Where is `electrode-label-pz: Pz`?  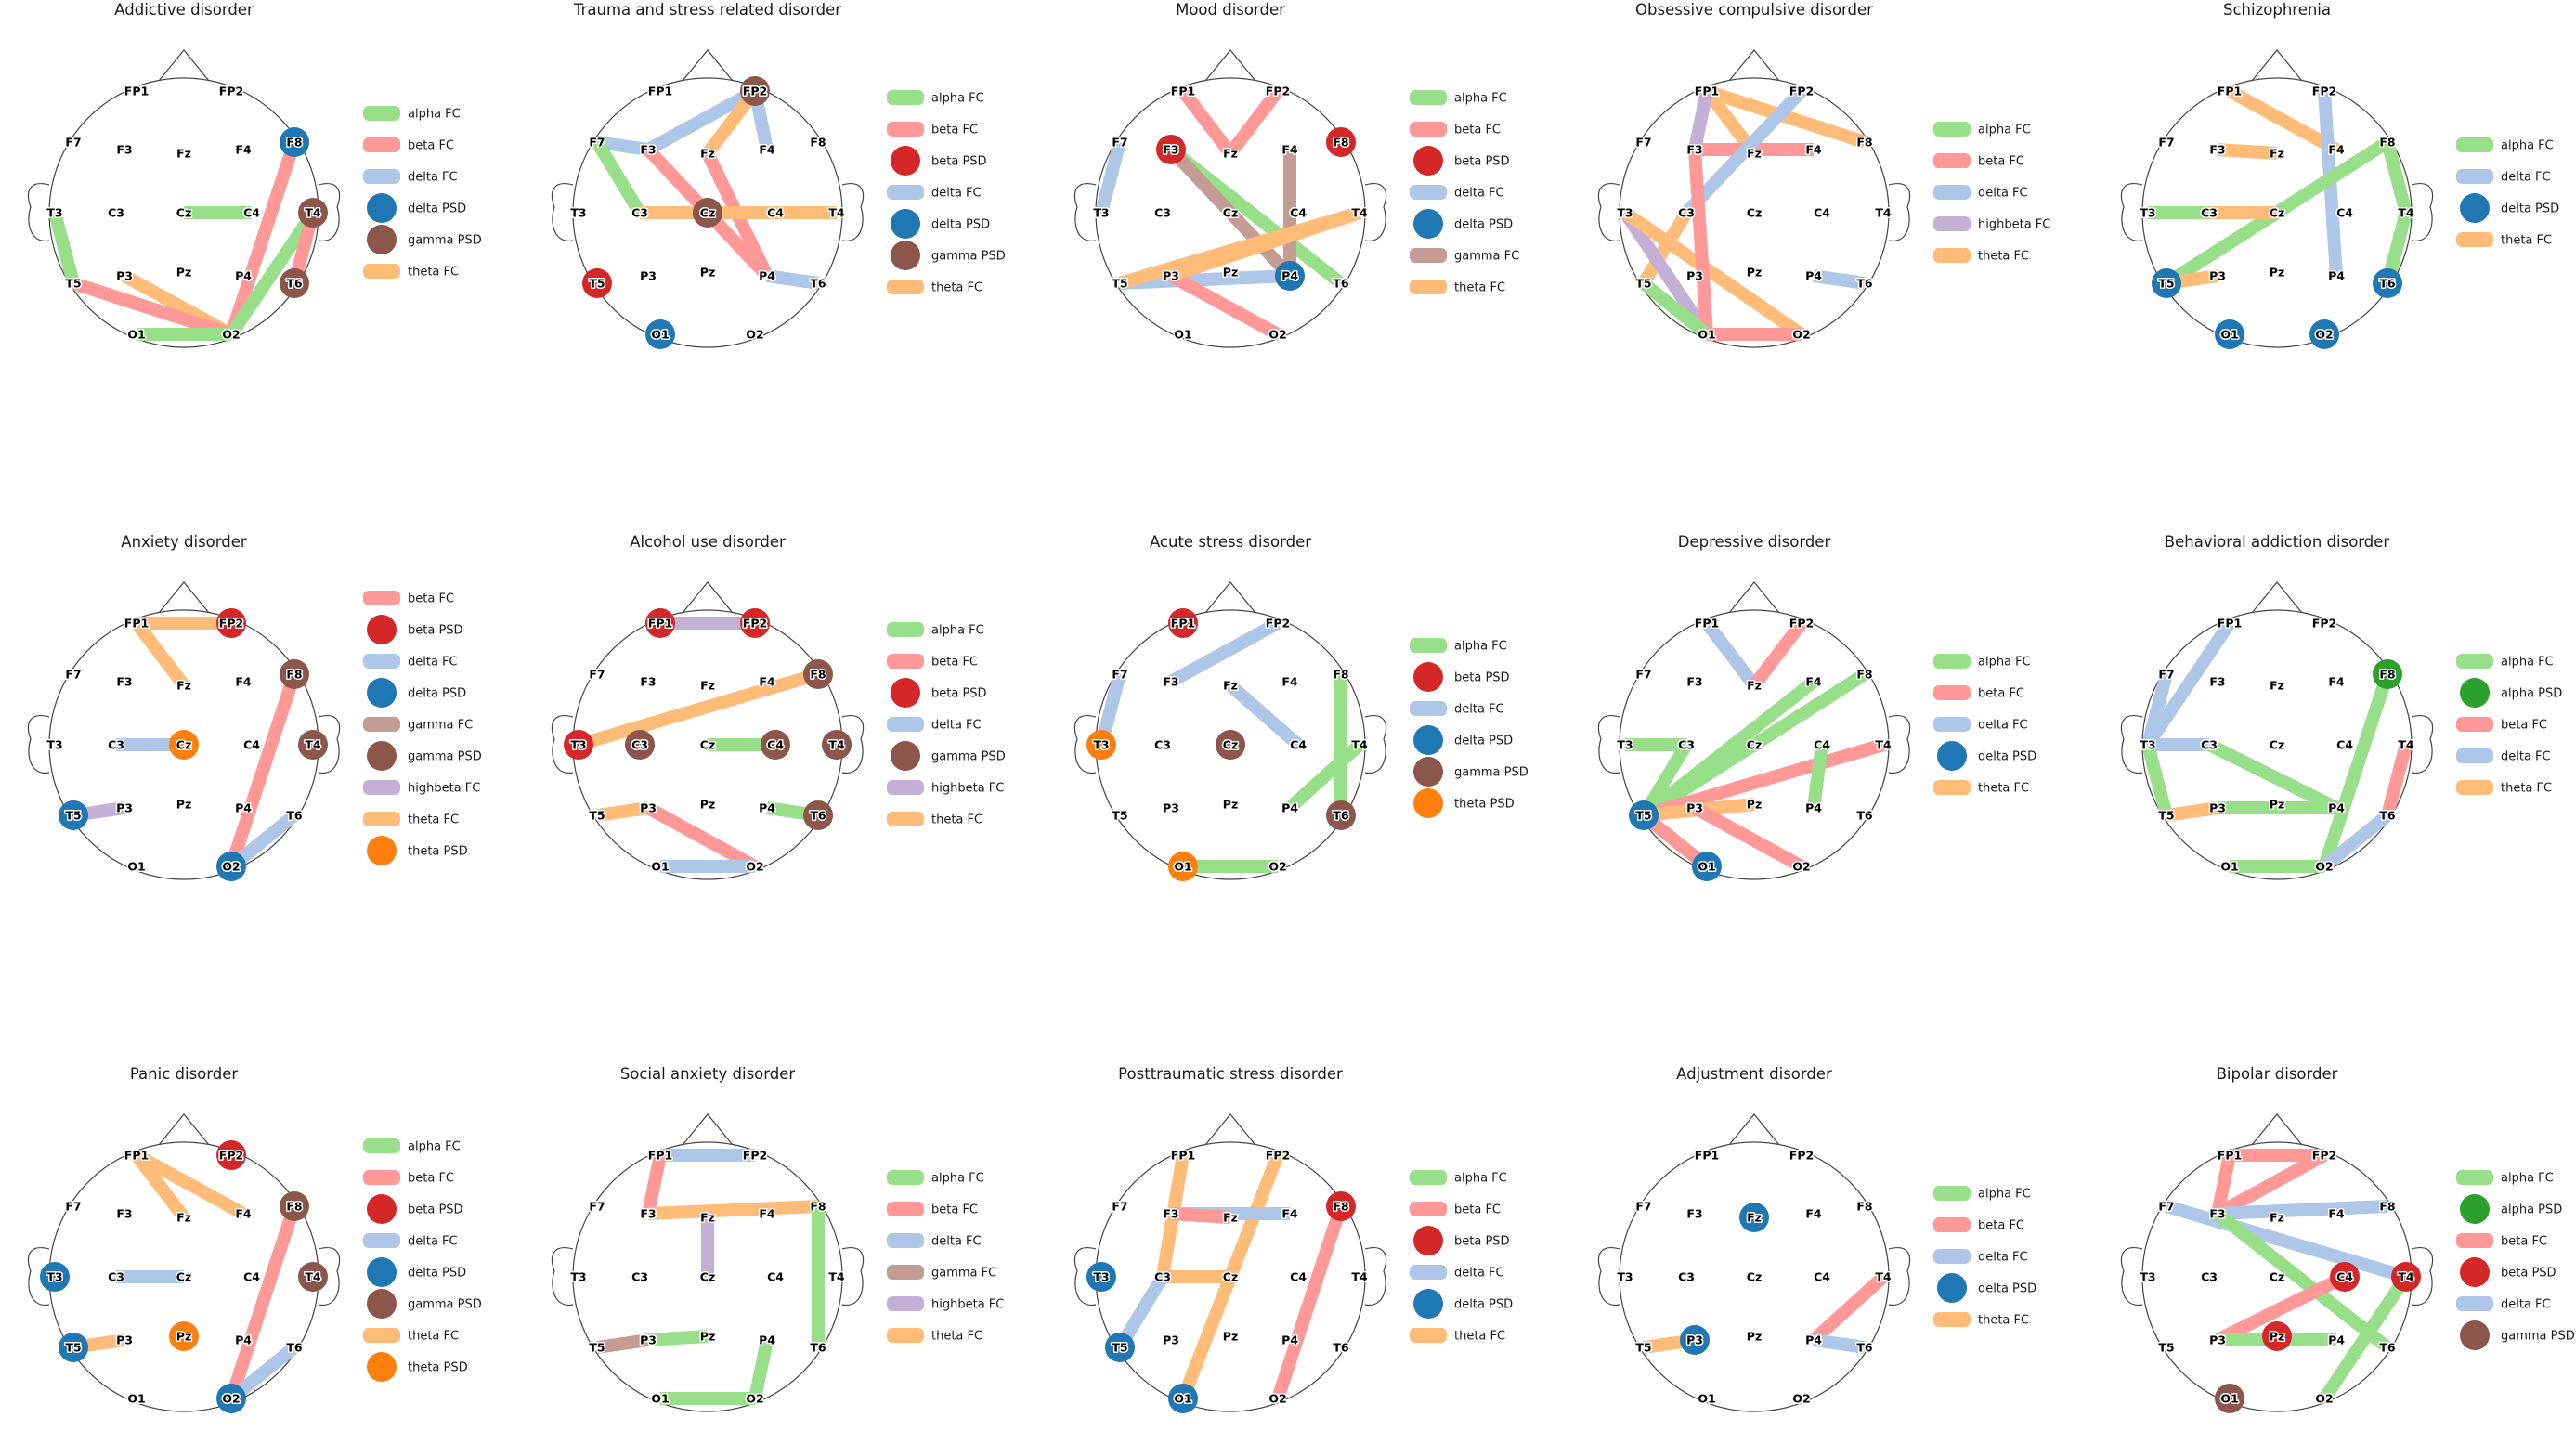 electrode-label-pz: Pz is located at coordinates (708, 805).